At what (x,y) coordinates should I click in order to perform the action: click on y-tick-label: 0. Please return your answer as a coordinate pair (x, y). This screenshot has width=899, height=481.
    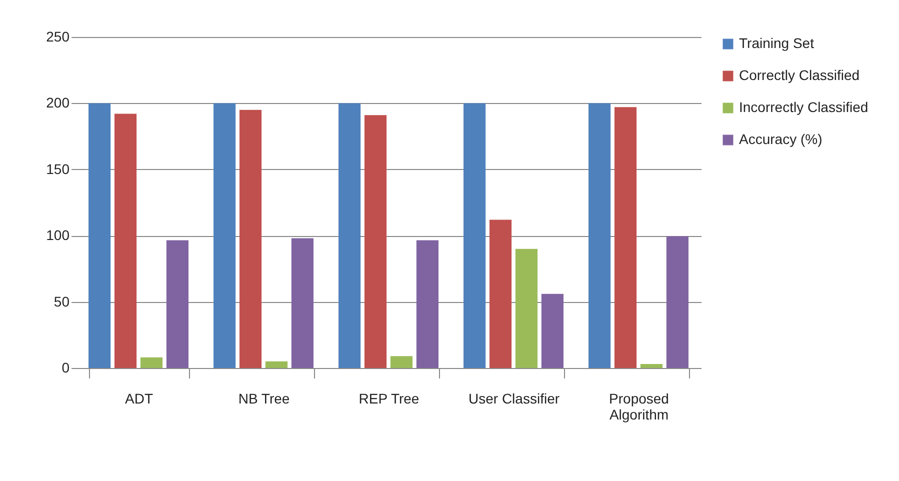
    Looking at the image, I should click on (66, 368).